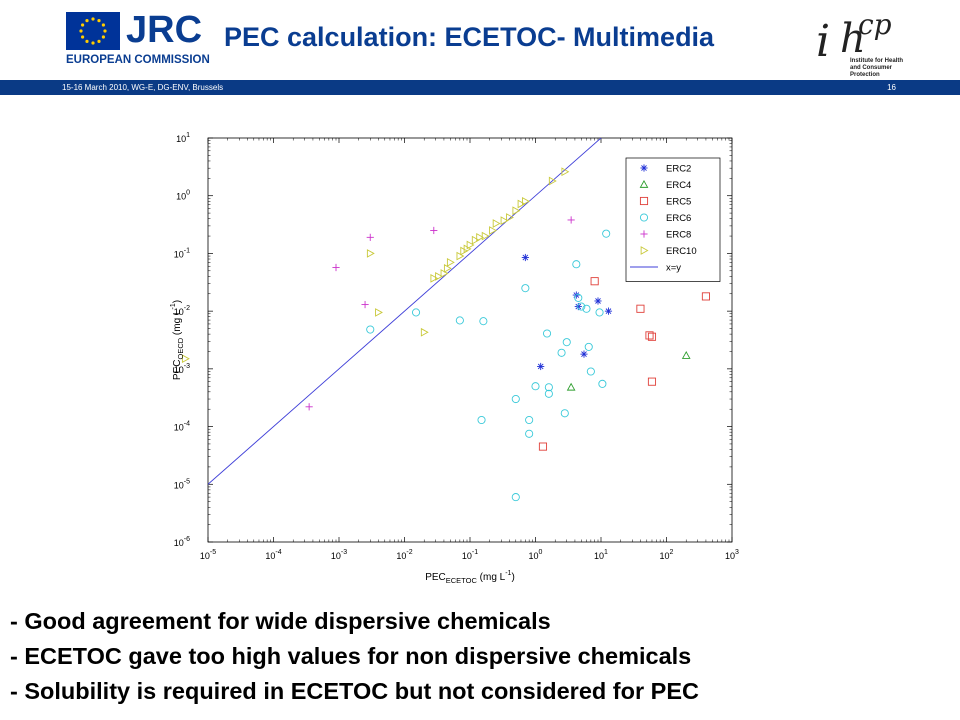 Image resolution: width=960 pixels, height=720 pixels. Describe the element at coordinates (404, 555) in the screenshot. I see `x-tick-label: 10⁻²` at that location.